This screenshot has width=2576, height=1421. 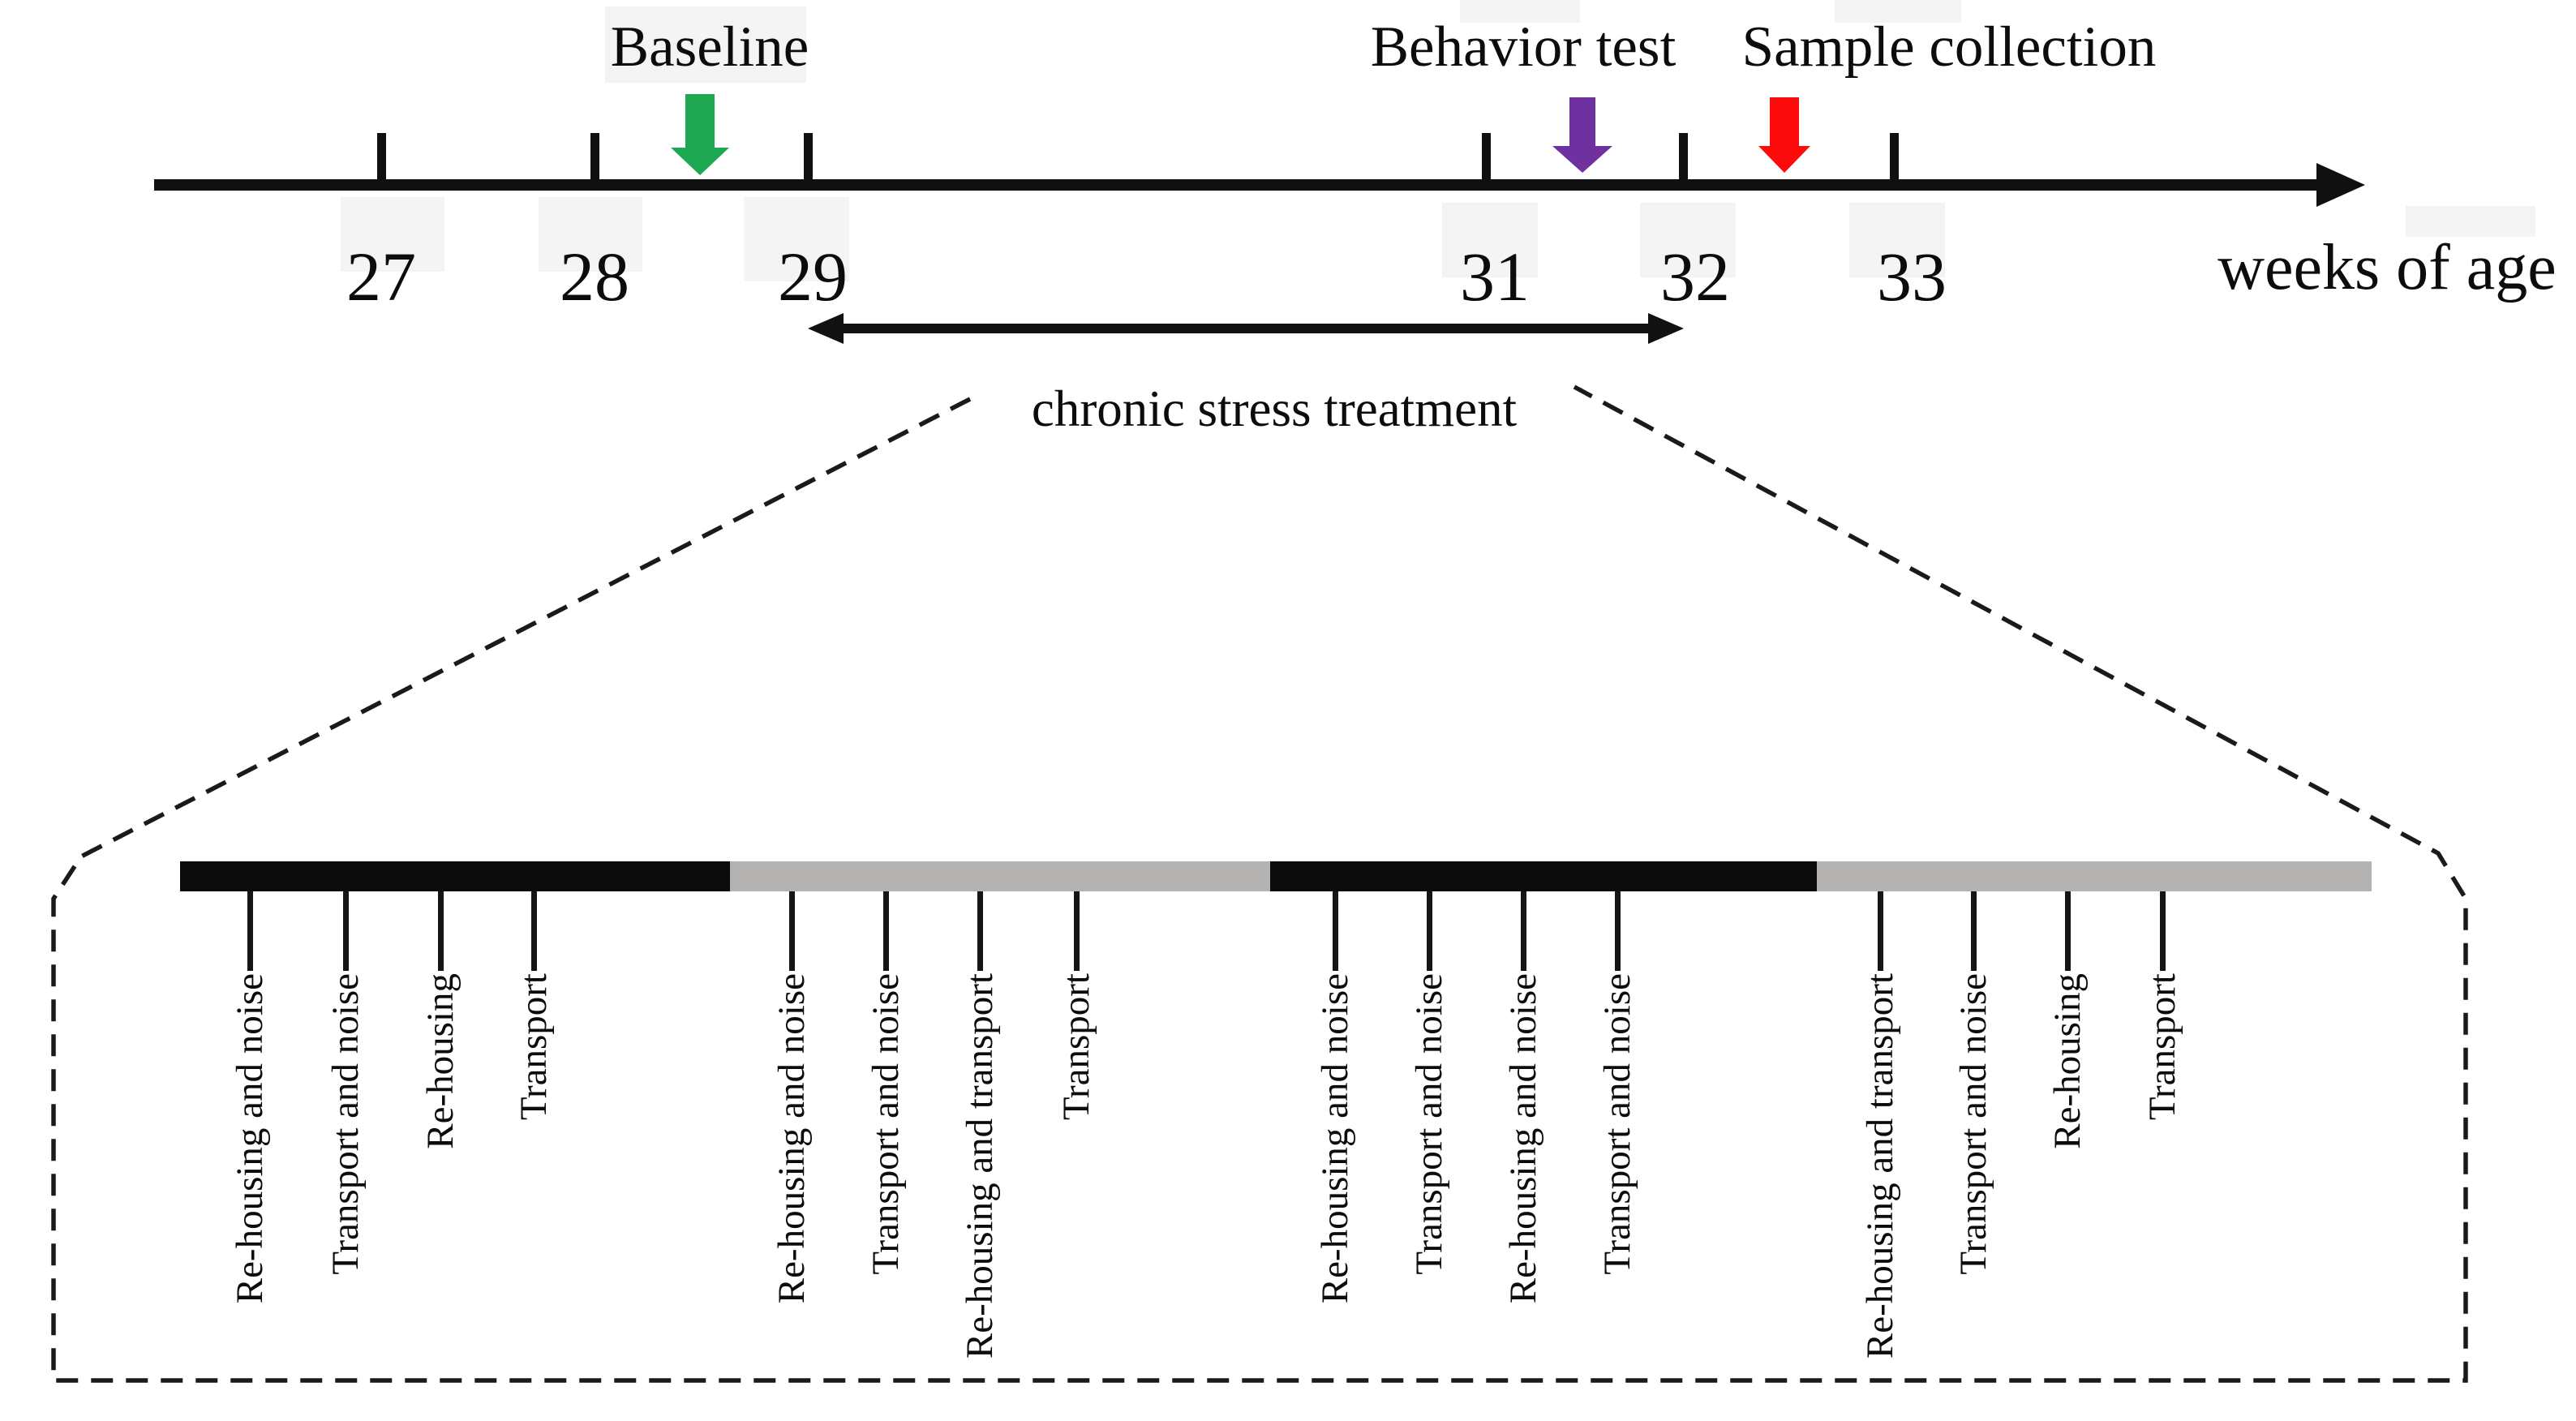 What do you see at coordinates (700, 121) in the screenshot?
I see `baseline-arrow-icon` at bounding box center [700, 121].